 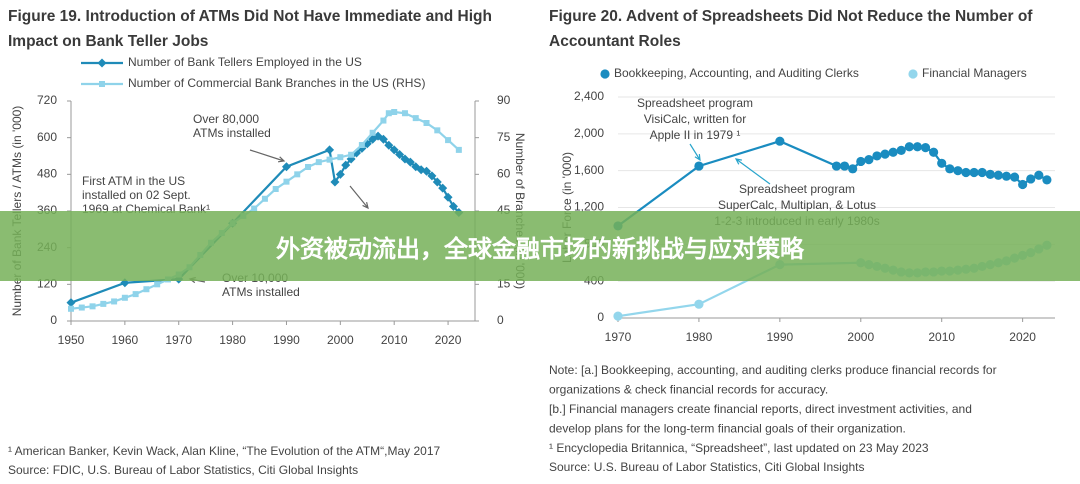 I want to click on annotation: Over 80,000, so click(x=226, y=119).